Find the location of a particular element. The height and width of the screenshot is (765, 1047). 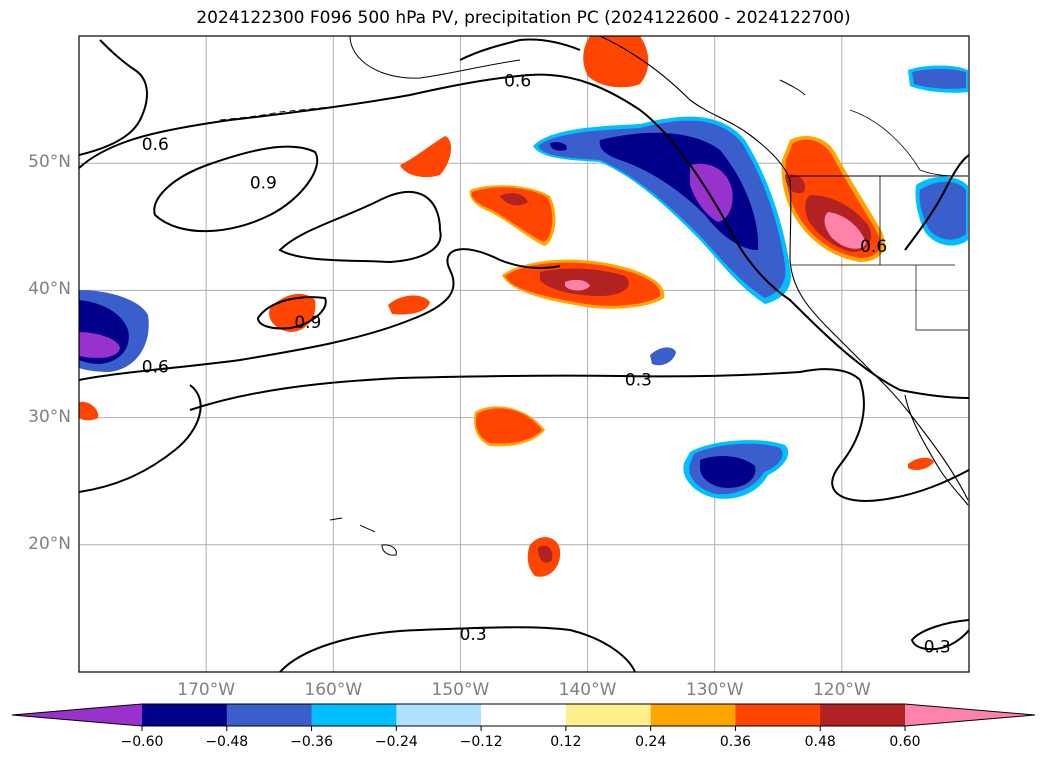

colorbar-tick-label: 0.60 is located at coordinates (905, 742).